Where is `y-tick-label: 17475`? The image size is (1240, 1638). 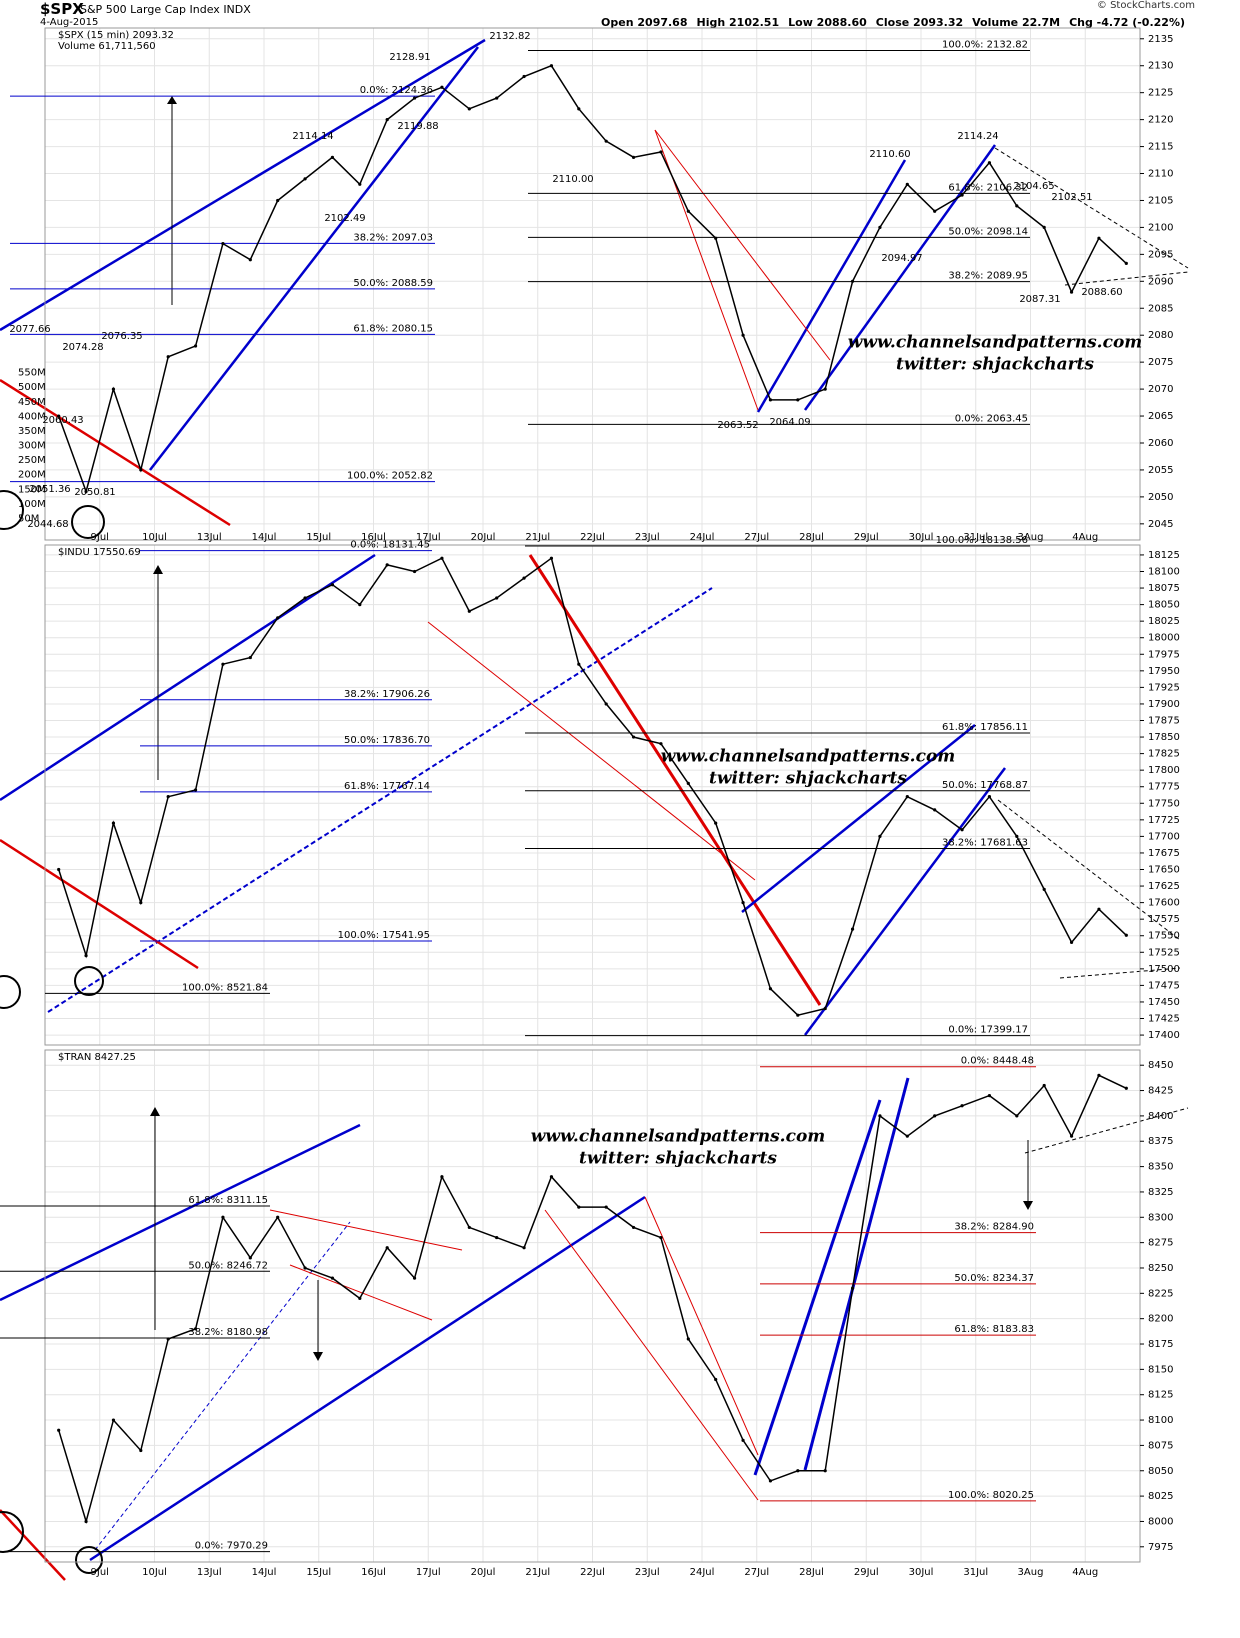
y-tick-label: 17475 is located at coordinates (1164, 985).